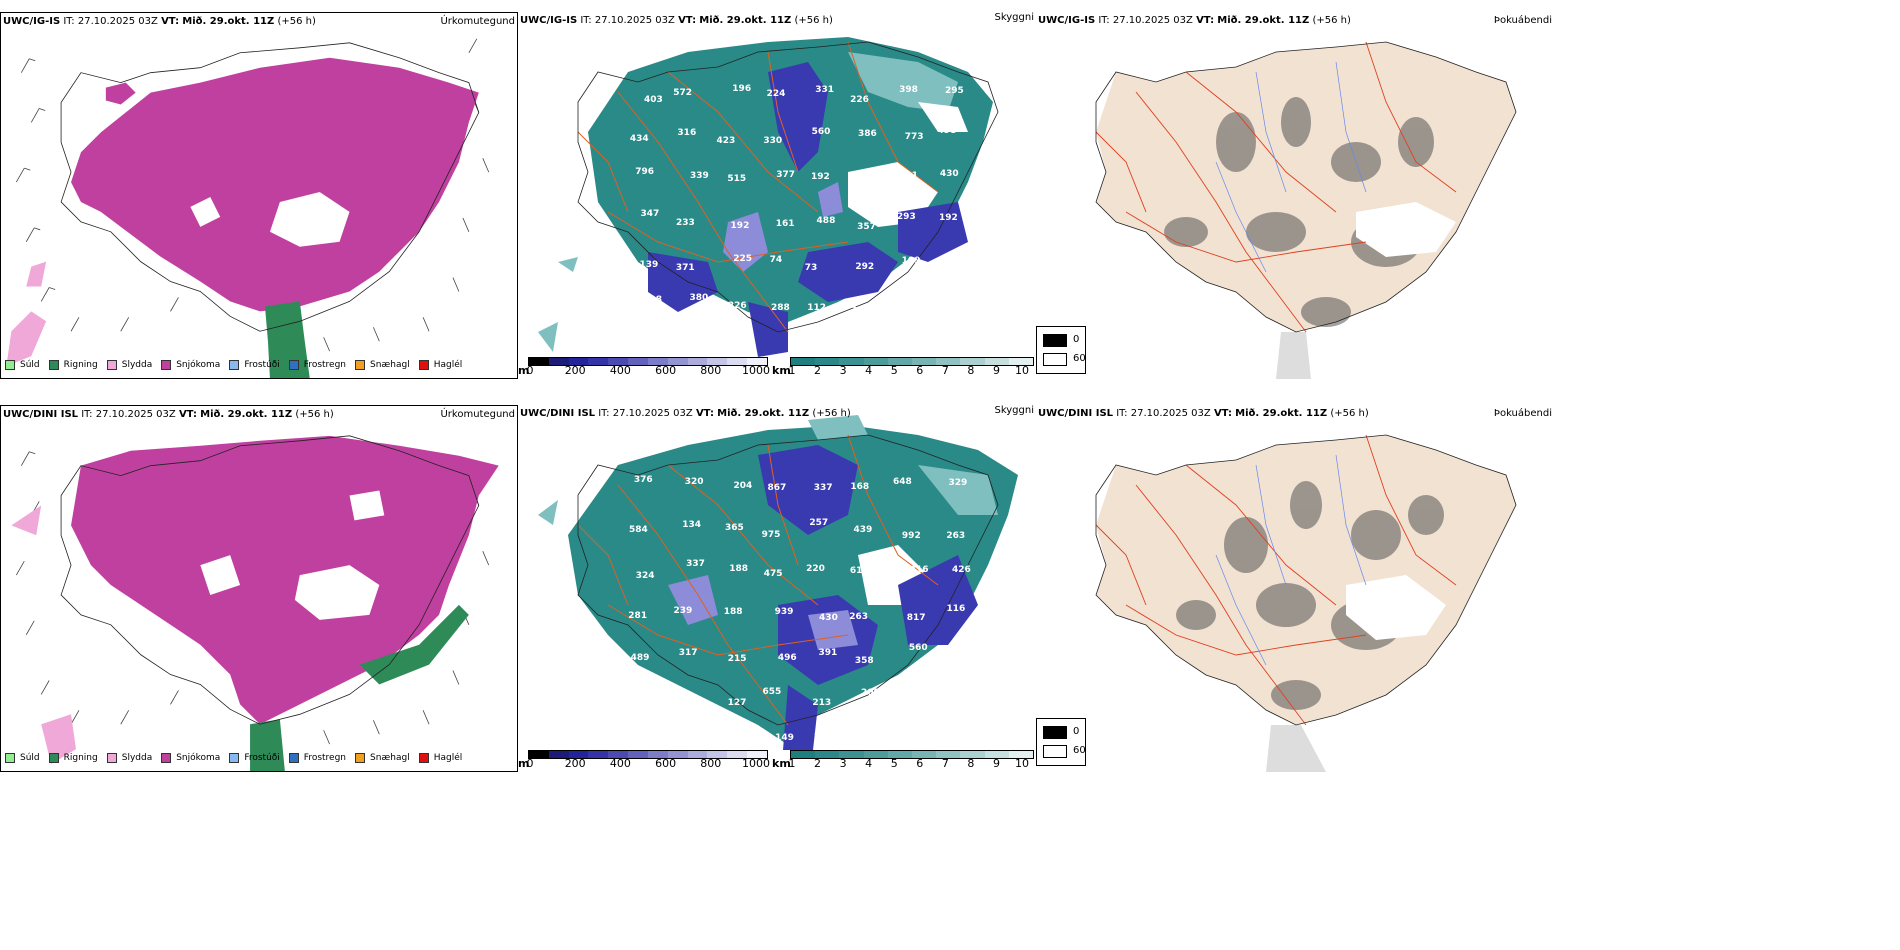 This screenshot has width=1900, height=950. What do you see at coordinates (325, 365) in the screenshot?
I see `legend-label: Frostregn` at bounding box center [325, 365].